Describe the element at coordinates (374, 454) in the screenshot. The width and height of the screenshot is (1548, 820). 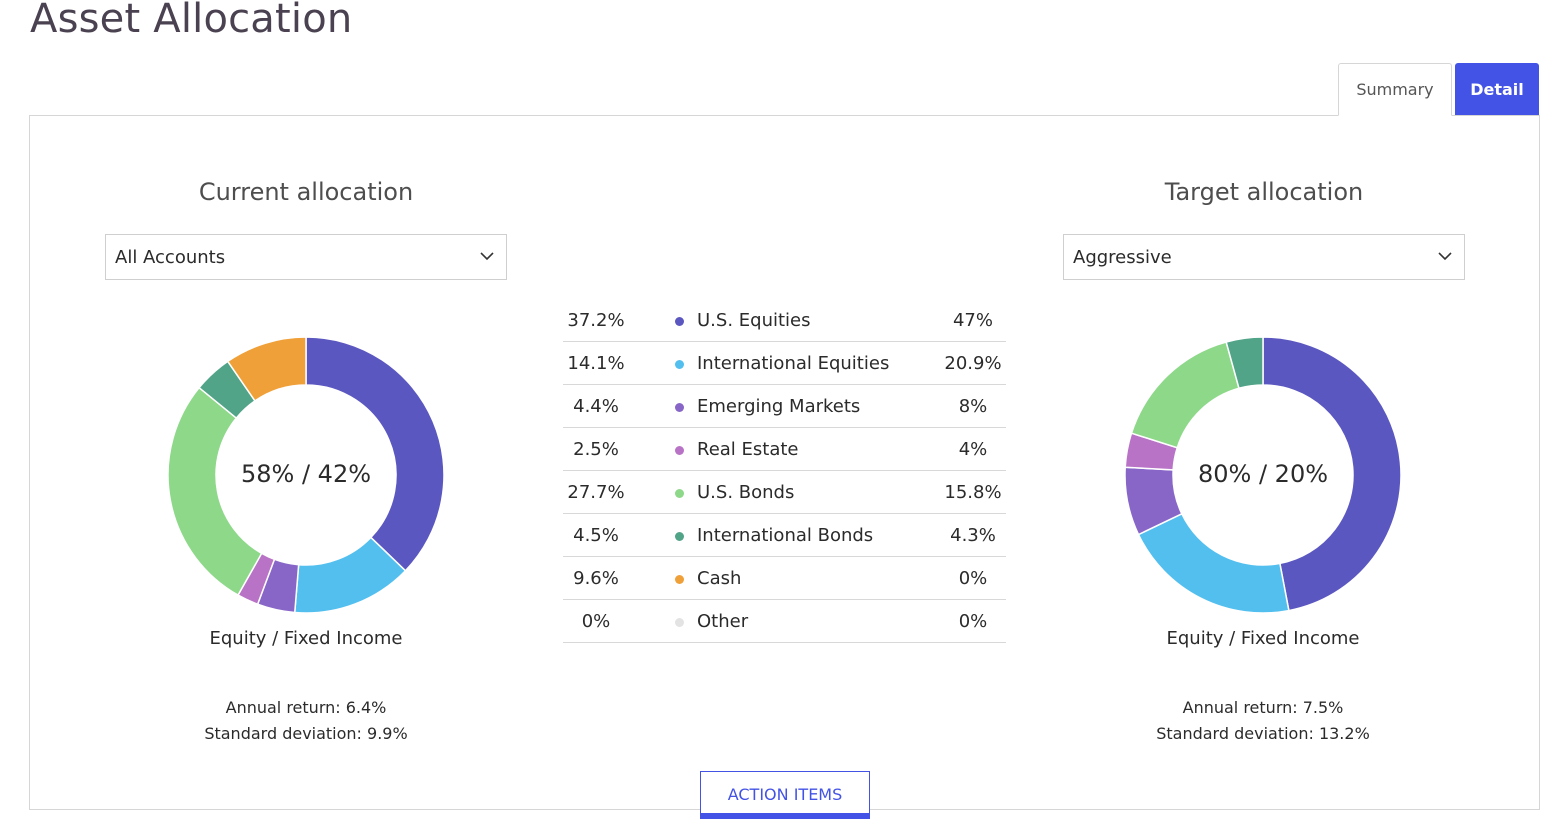
I see `current-slice-u-s-equities` at that location.